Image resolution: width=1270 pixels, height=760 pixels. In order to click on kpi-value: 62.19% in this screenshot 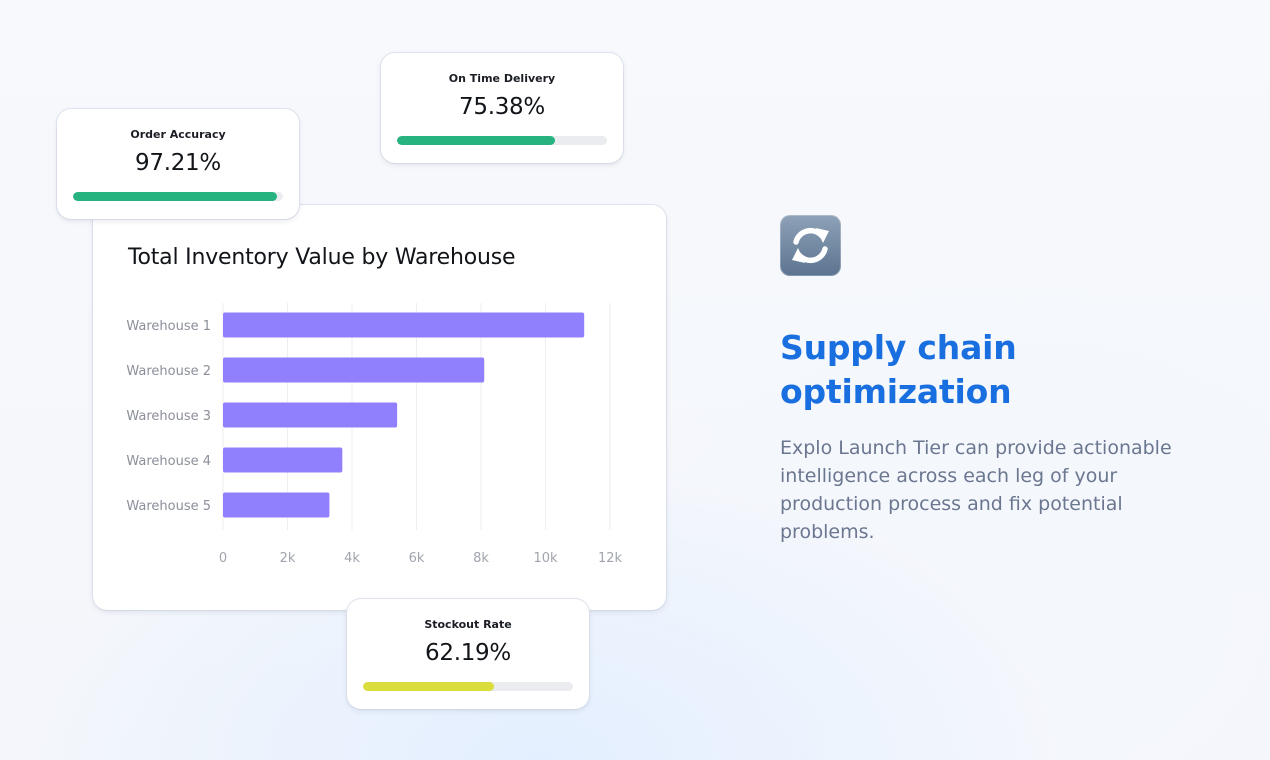, I will do `click(468, 653)`.